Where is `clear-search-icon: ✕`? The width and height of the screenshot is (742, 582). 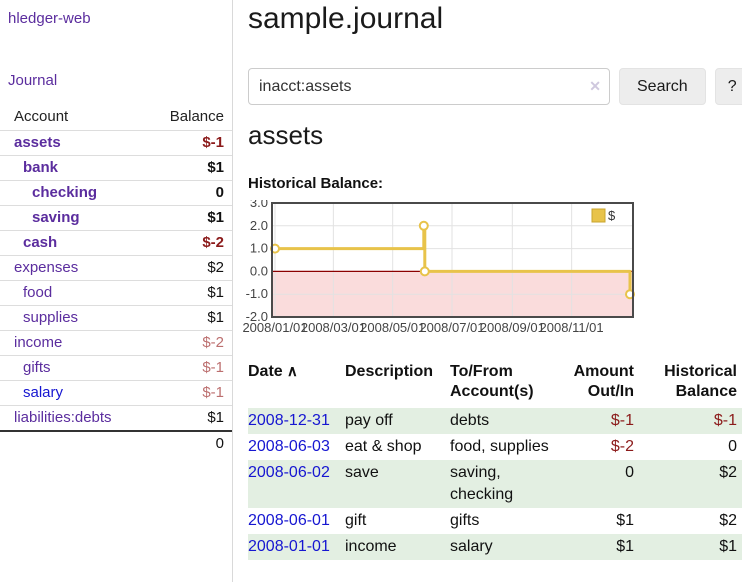 clear-search-icon: ✕ is located at coordinates (595, 86).